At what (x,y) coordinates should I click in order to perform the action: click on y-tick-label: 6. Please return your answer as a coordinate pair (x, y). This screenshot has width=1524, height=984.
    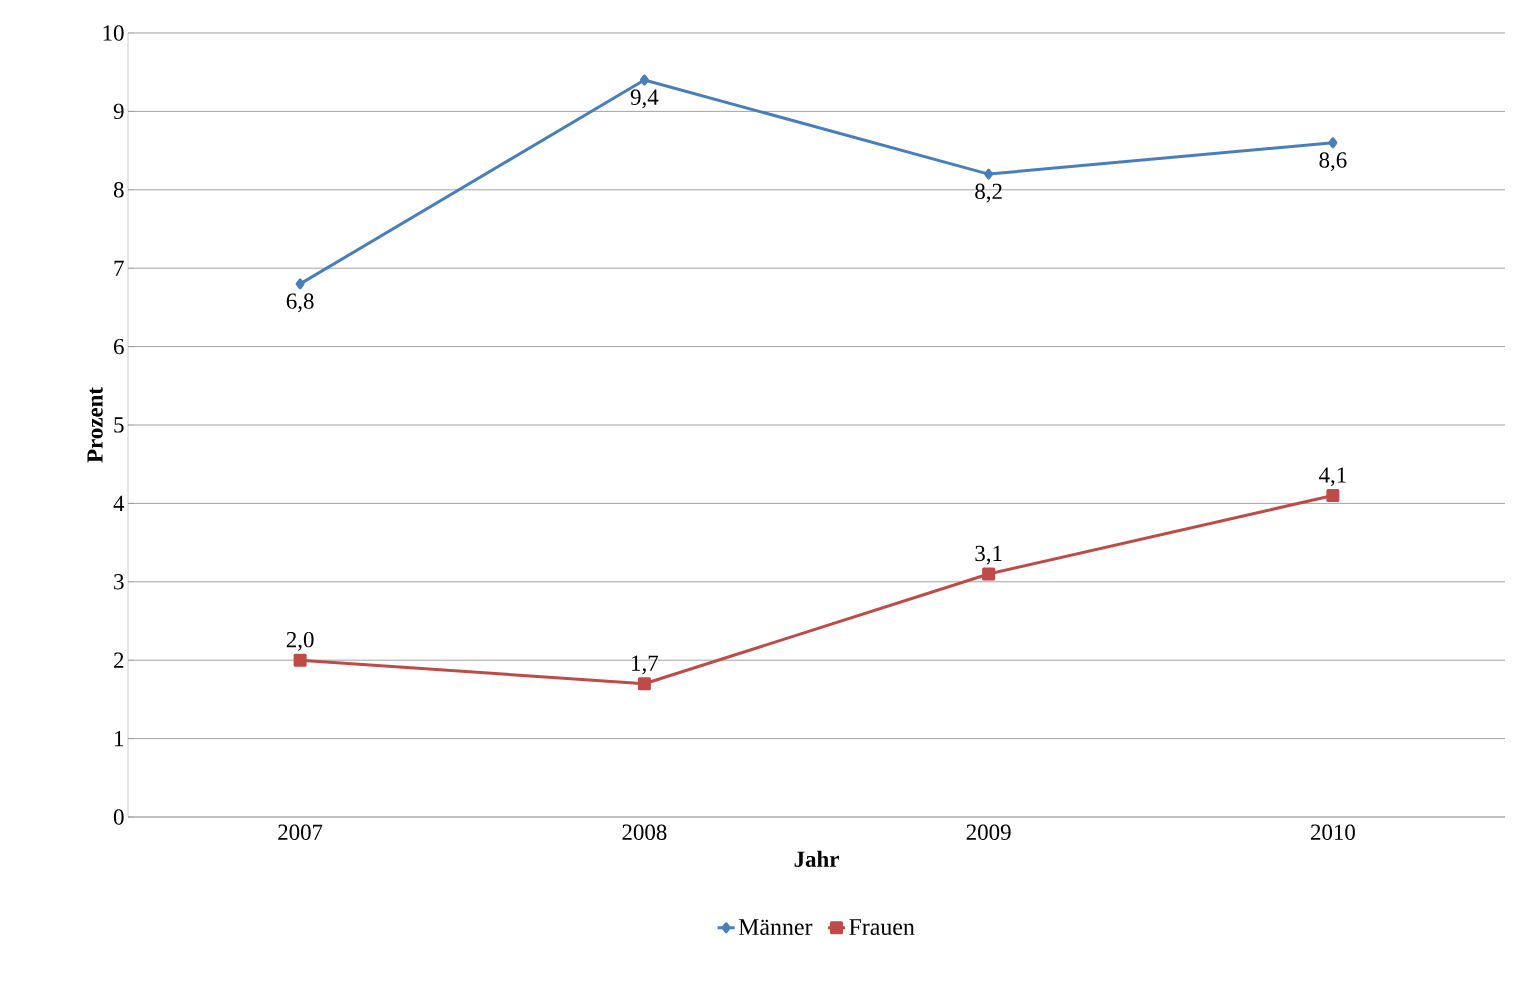
    Looking at the image, I should click on (119, 346).